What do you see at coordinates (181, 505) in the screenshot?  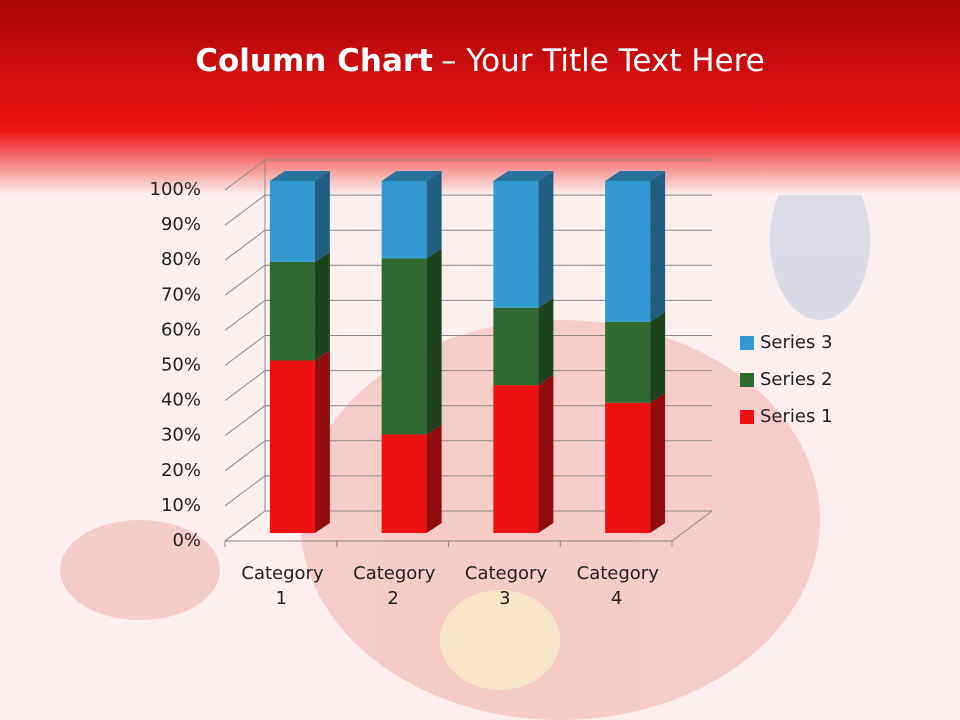 I see `y-tick-label: 10%` at bounding box center [181, 505].